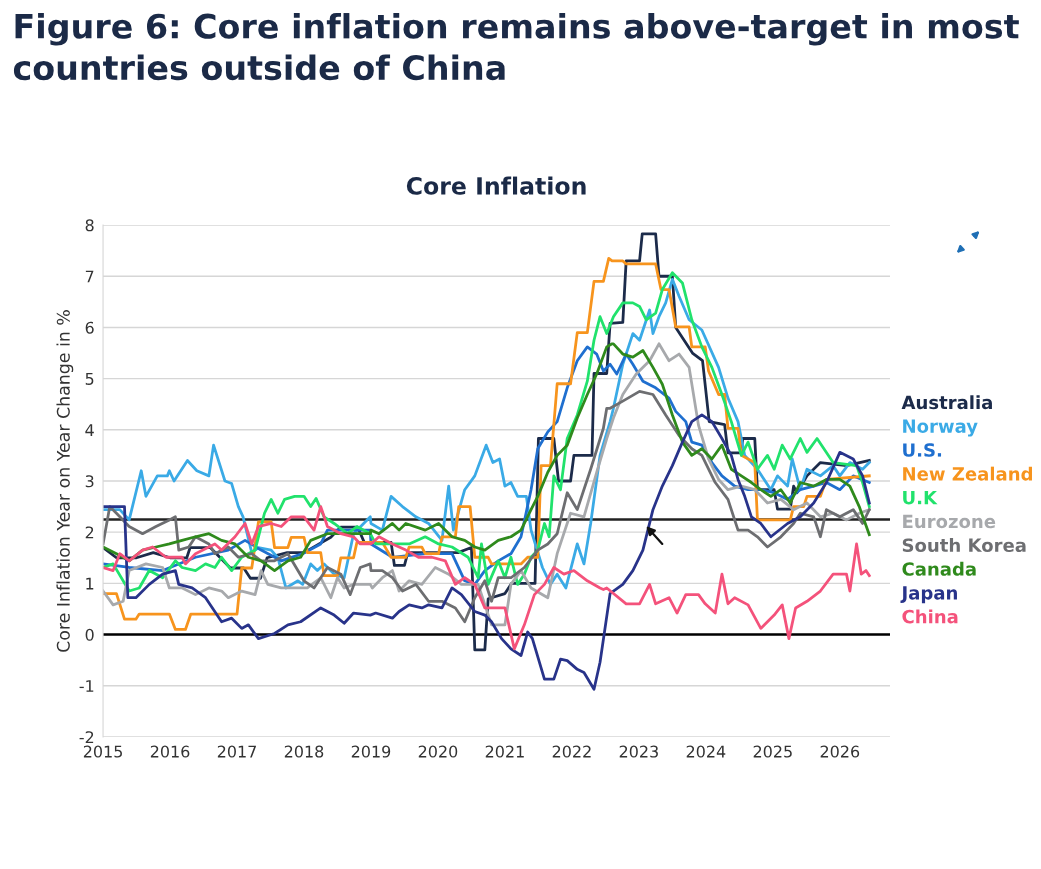 The width and height of the screenshot is (1041, 869). I want to click on text: Australia, so click(946, 402).